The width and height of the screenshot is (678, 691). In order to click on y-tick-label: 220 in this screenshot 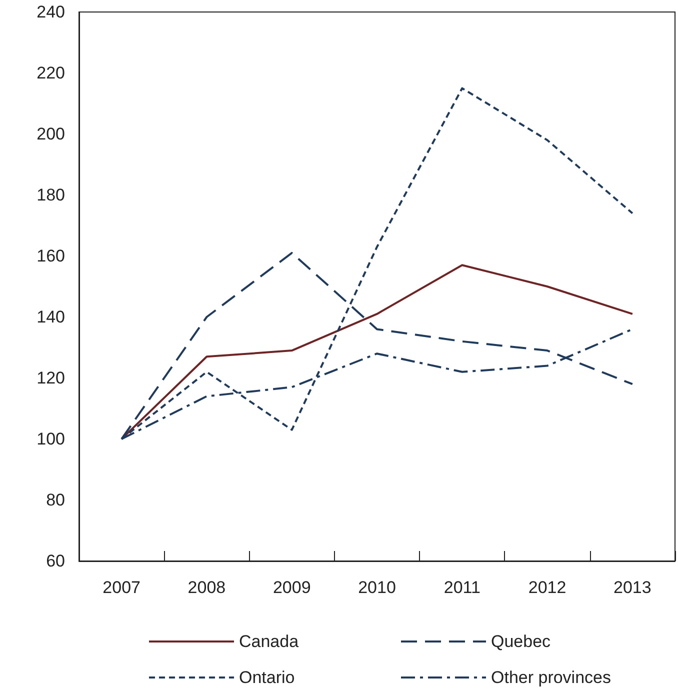, I will do `click(50, 73)`.